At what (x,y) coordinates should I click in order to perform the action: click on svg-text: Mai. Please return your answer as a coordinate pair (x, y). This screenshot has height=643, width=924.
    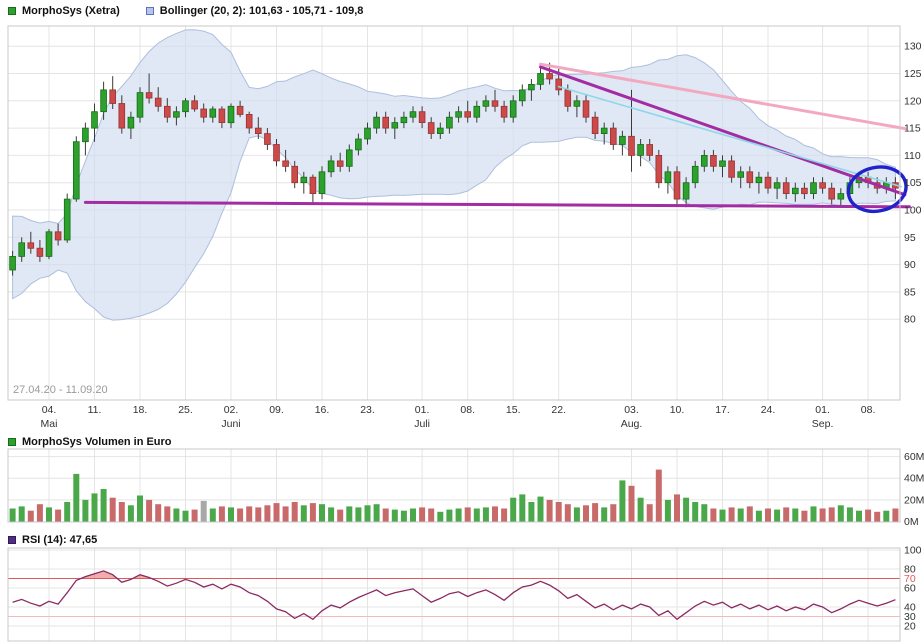
    Looking at the image, I should click on (49, 424).